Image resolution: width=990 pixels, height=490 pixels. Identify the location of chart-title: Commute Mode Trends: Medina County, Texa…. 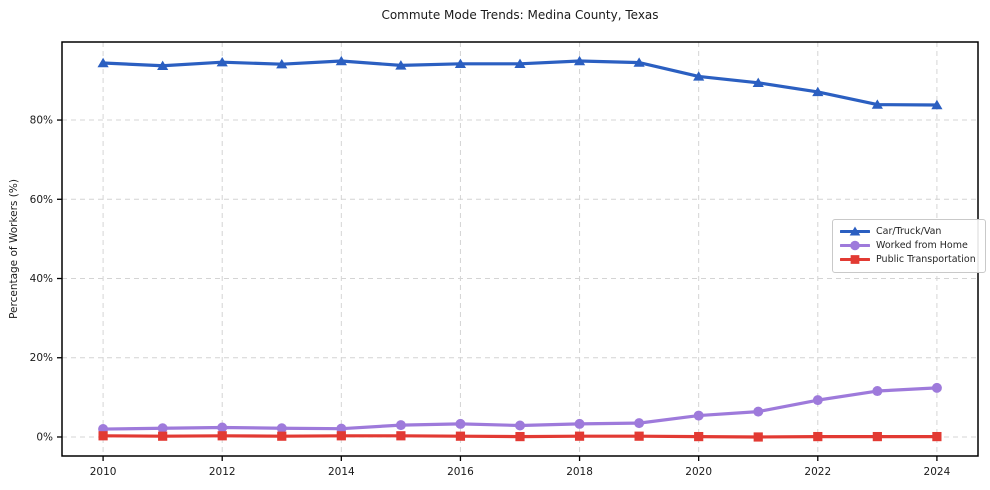
(520, 15).